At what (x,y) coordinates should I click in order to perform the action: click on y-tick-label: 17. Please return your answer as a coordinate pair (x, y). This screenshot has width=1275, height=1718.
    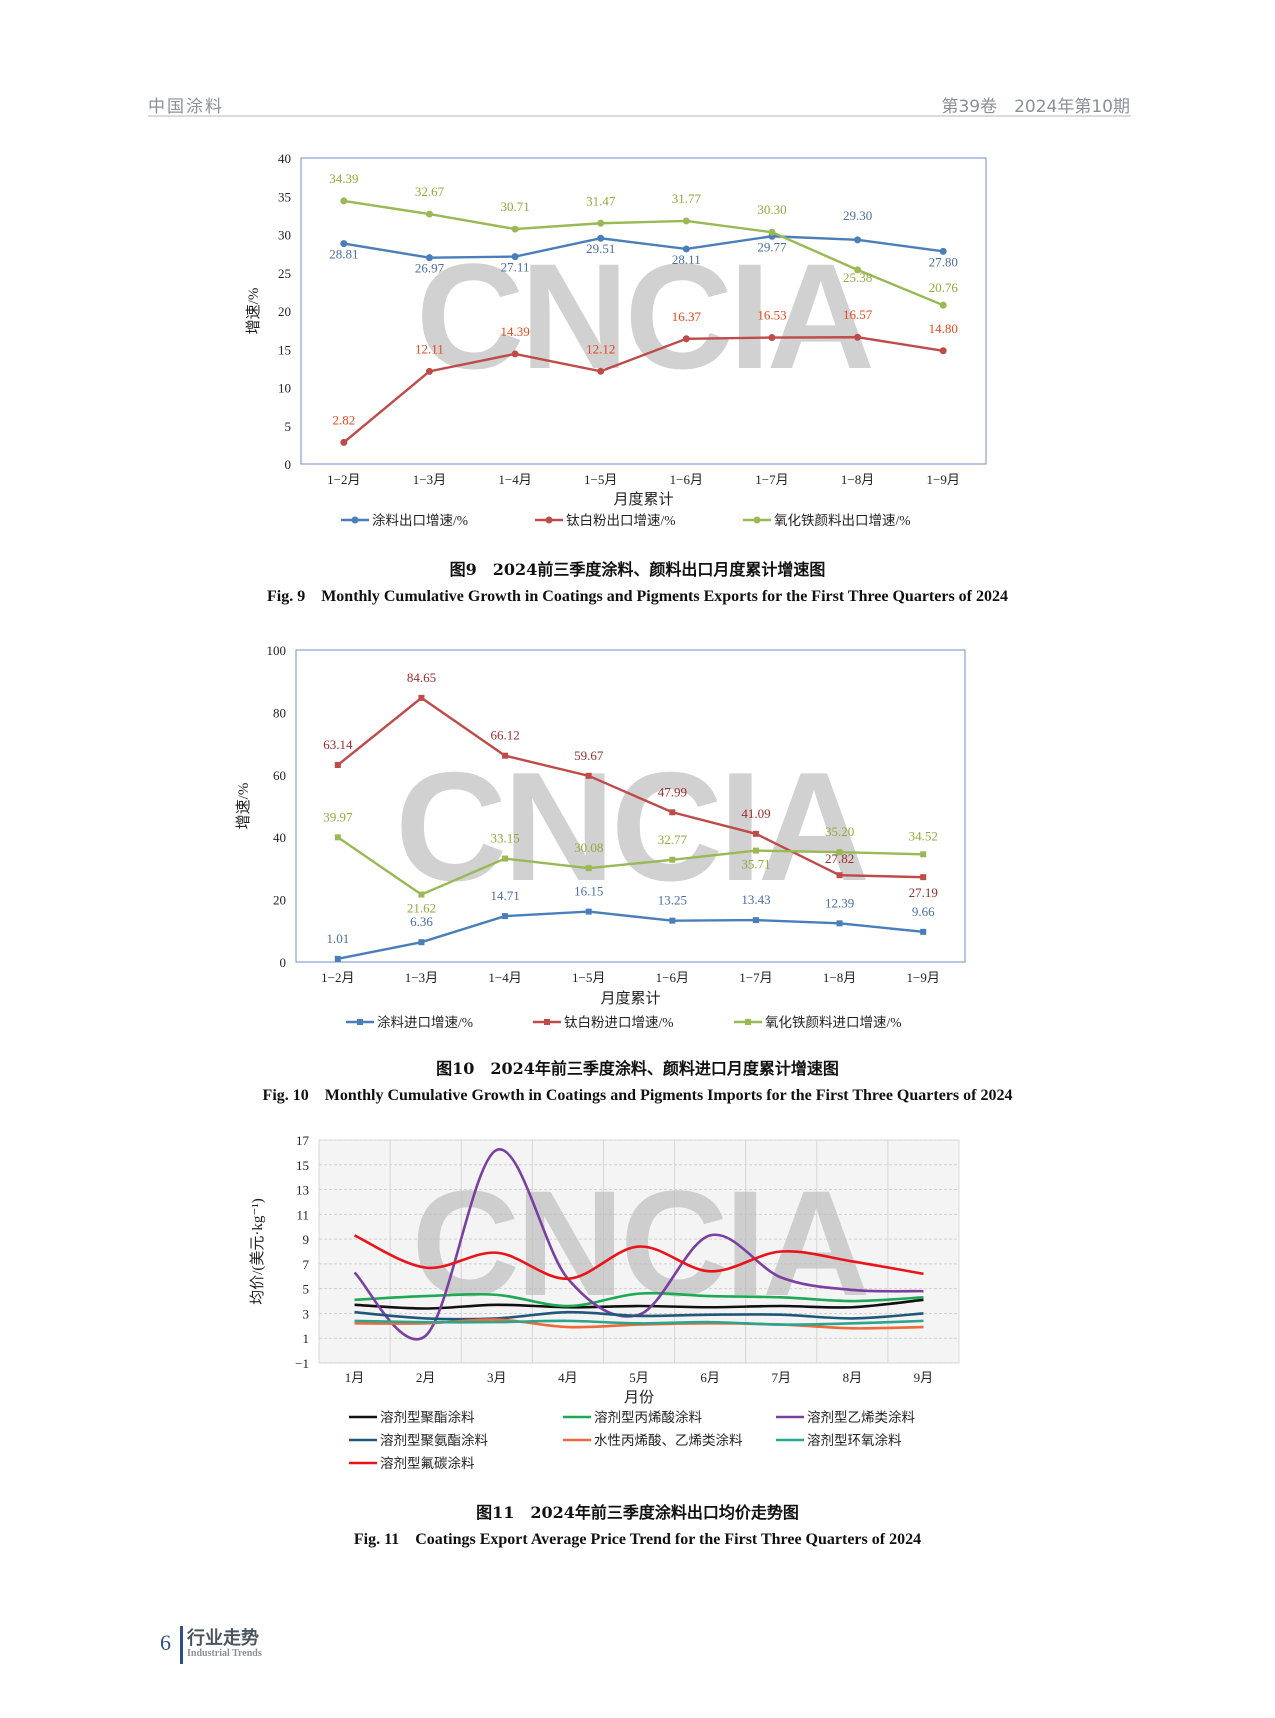
    Looking at the image, I should click on (303, 1140).